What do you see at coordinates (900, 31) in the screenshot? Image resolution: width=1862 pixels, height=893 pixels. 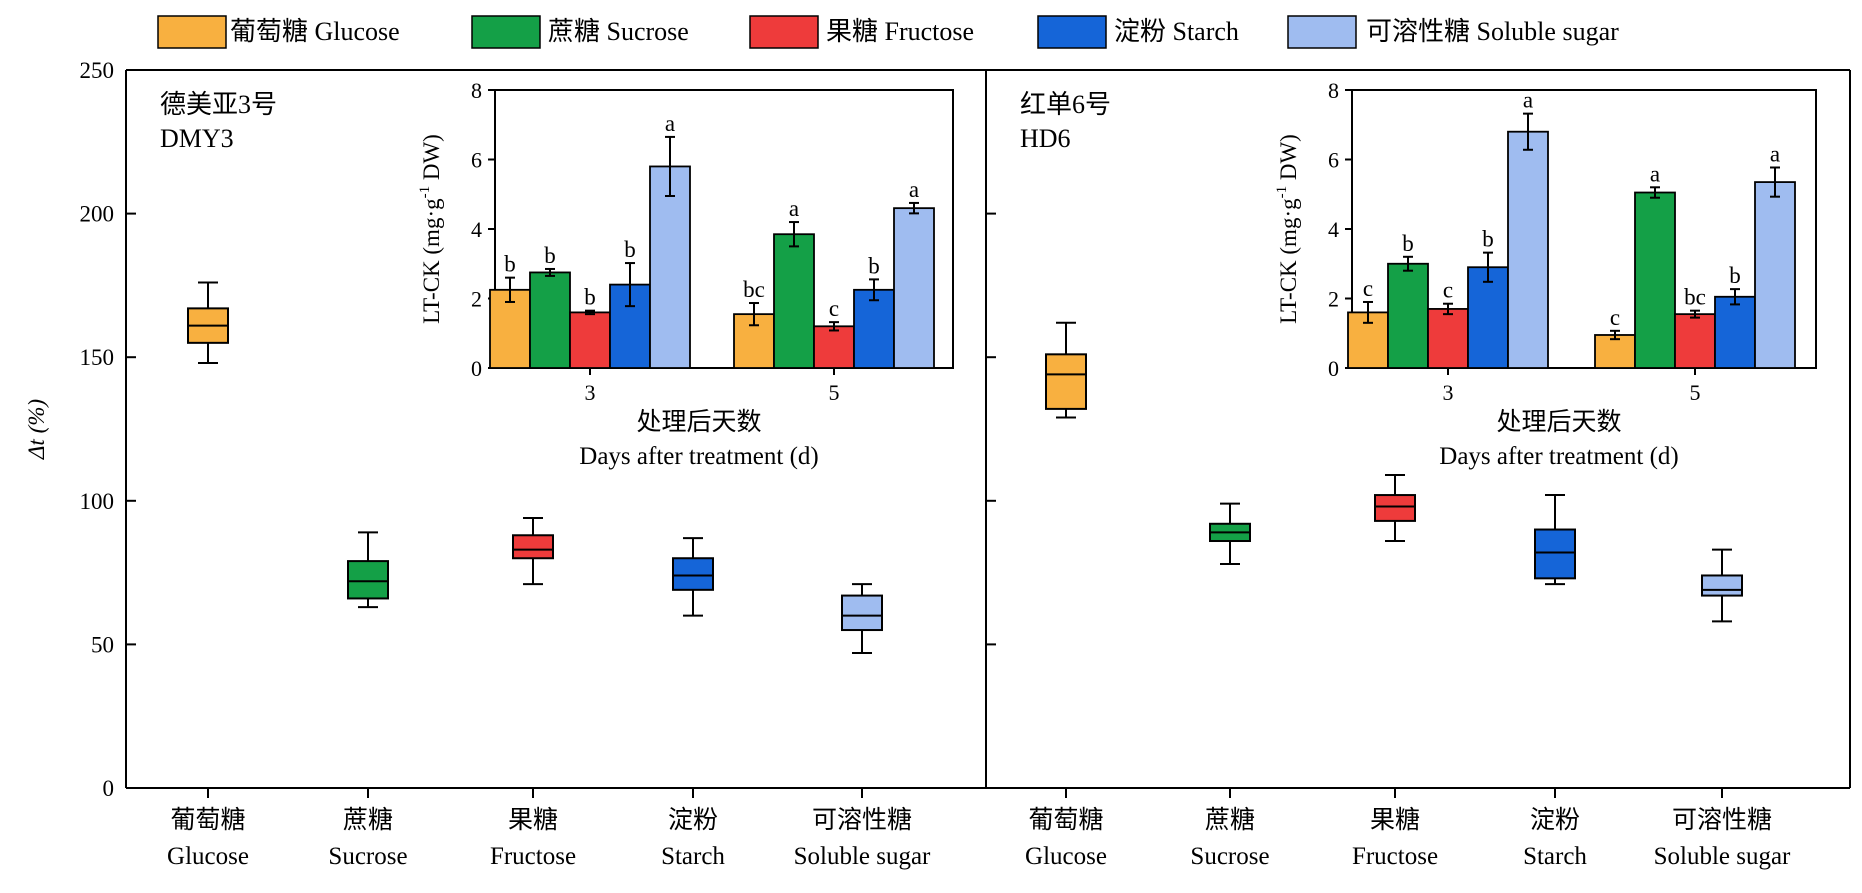 I see `legend-label-fructose: 果糖 Fructose` at bounding box center [900, 31].